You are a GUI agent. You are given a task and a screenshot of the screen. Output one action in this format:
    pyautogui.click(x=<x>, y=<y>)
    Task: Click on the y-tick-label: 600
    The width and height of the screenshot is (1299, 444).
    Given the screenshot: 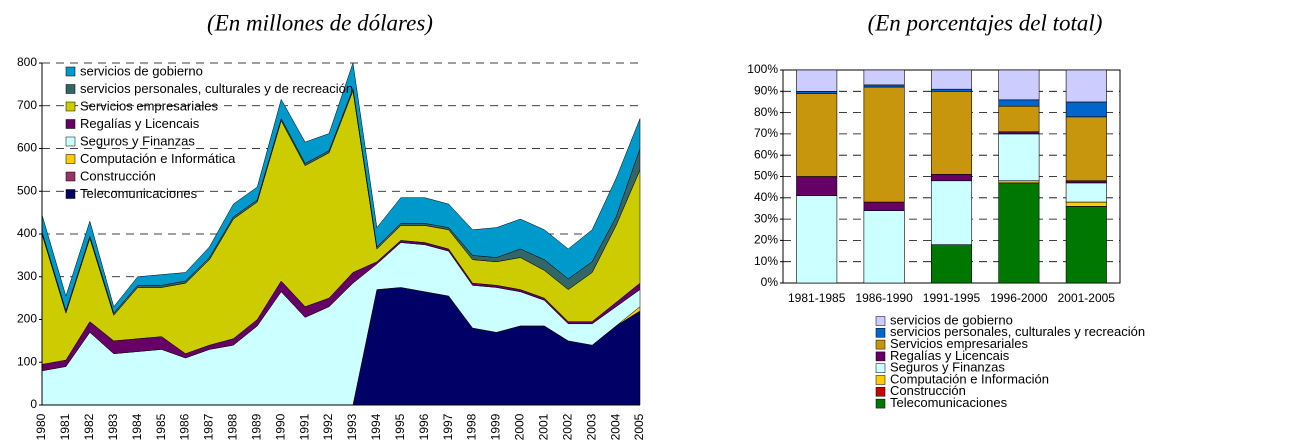 What is the action you would take?
    pyautogui.click(x=27, y=148)
    